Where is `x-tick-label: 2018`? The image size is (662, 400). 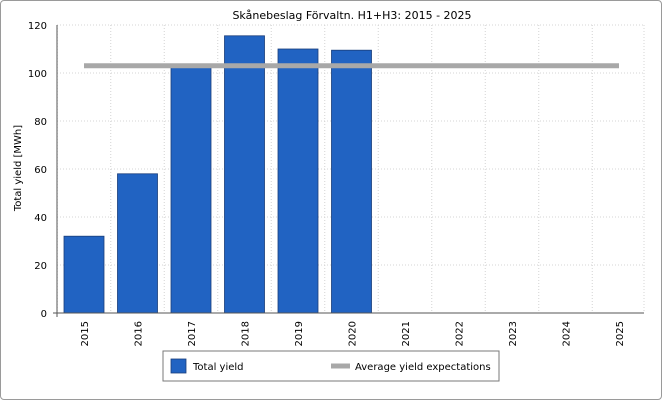 x-tick-label: 2018 is located at coordinates (246, 333).